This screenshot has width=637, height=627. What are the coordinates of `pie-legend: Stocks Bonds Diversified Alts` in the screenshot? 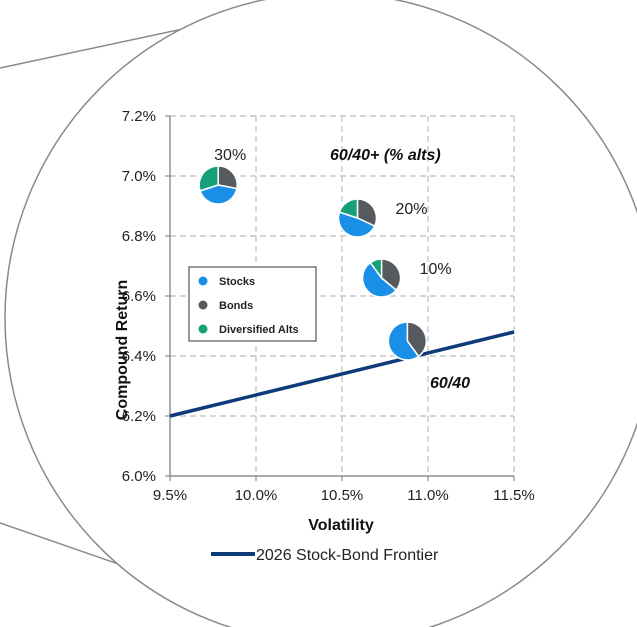 It's located at (252, 304).